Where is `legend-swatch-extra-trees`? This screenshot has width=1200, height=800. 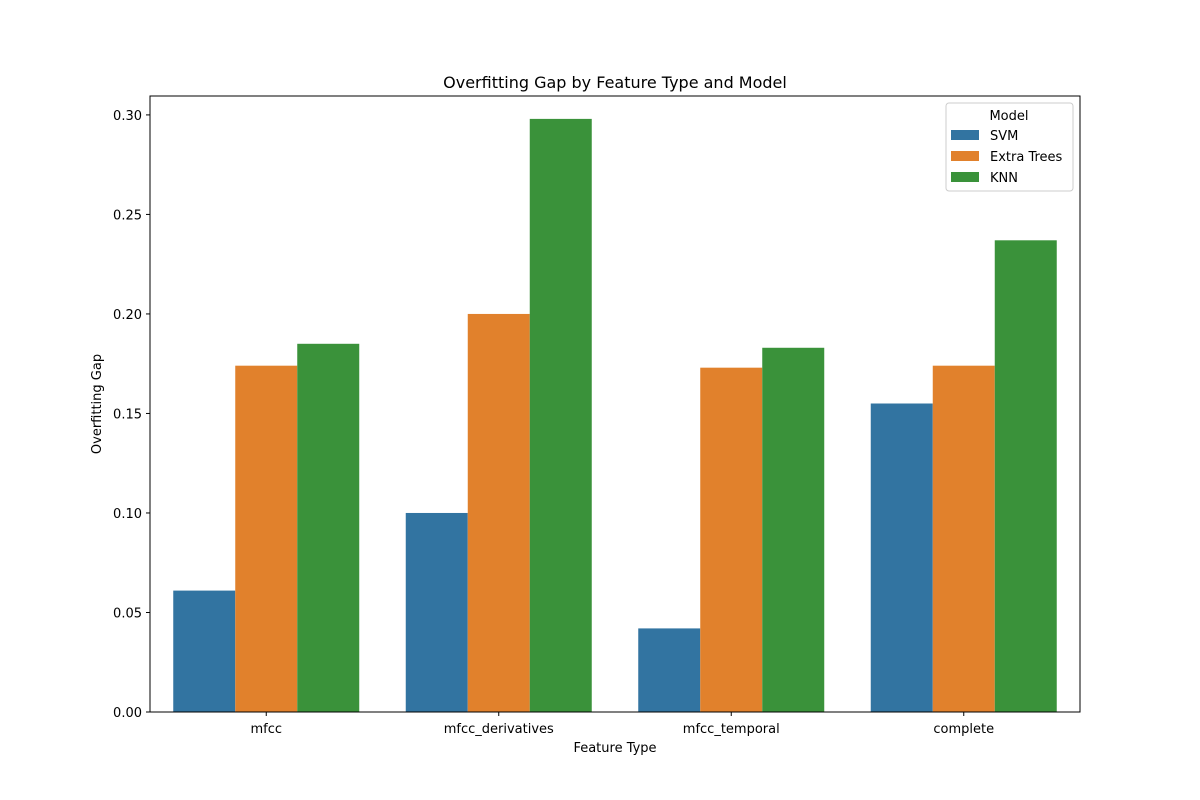 legend-swatch-extra-trees is located at coordinates (965, 156).